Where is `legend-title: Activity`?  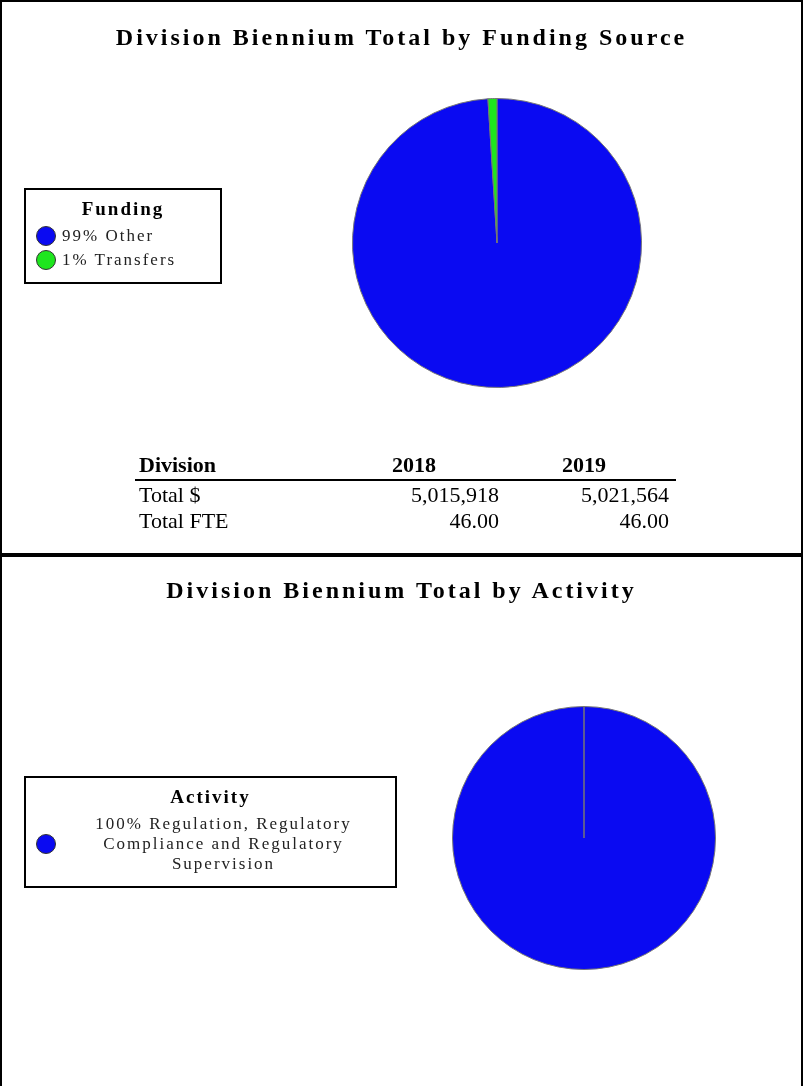
legend-title: Activity is located at coordinates (210, 797).